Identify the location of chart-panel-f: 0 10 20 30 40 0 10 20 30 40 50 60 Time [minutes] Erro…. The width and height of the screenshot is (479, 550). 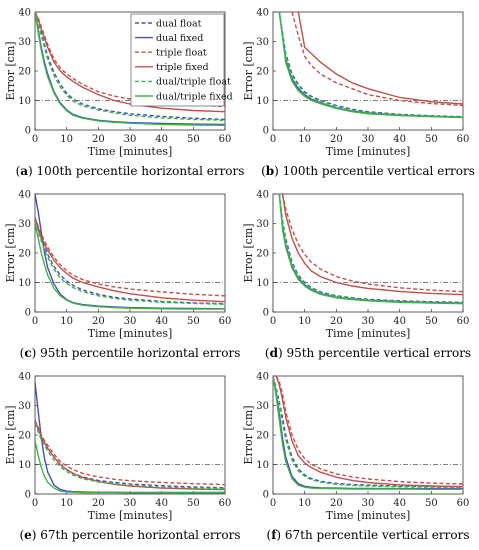
(355, 457).